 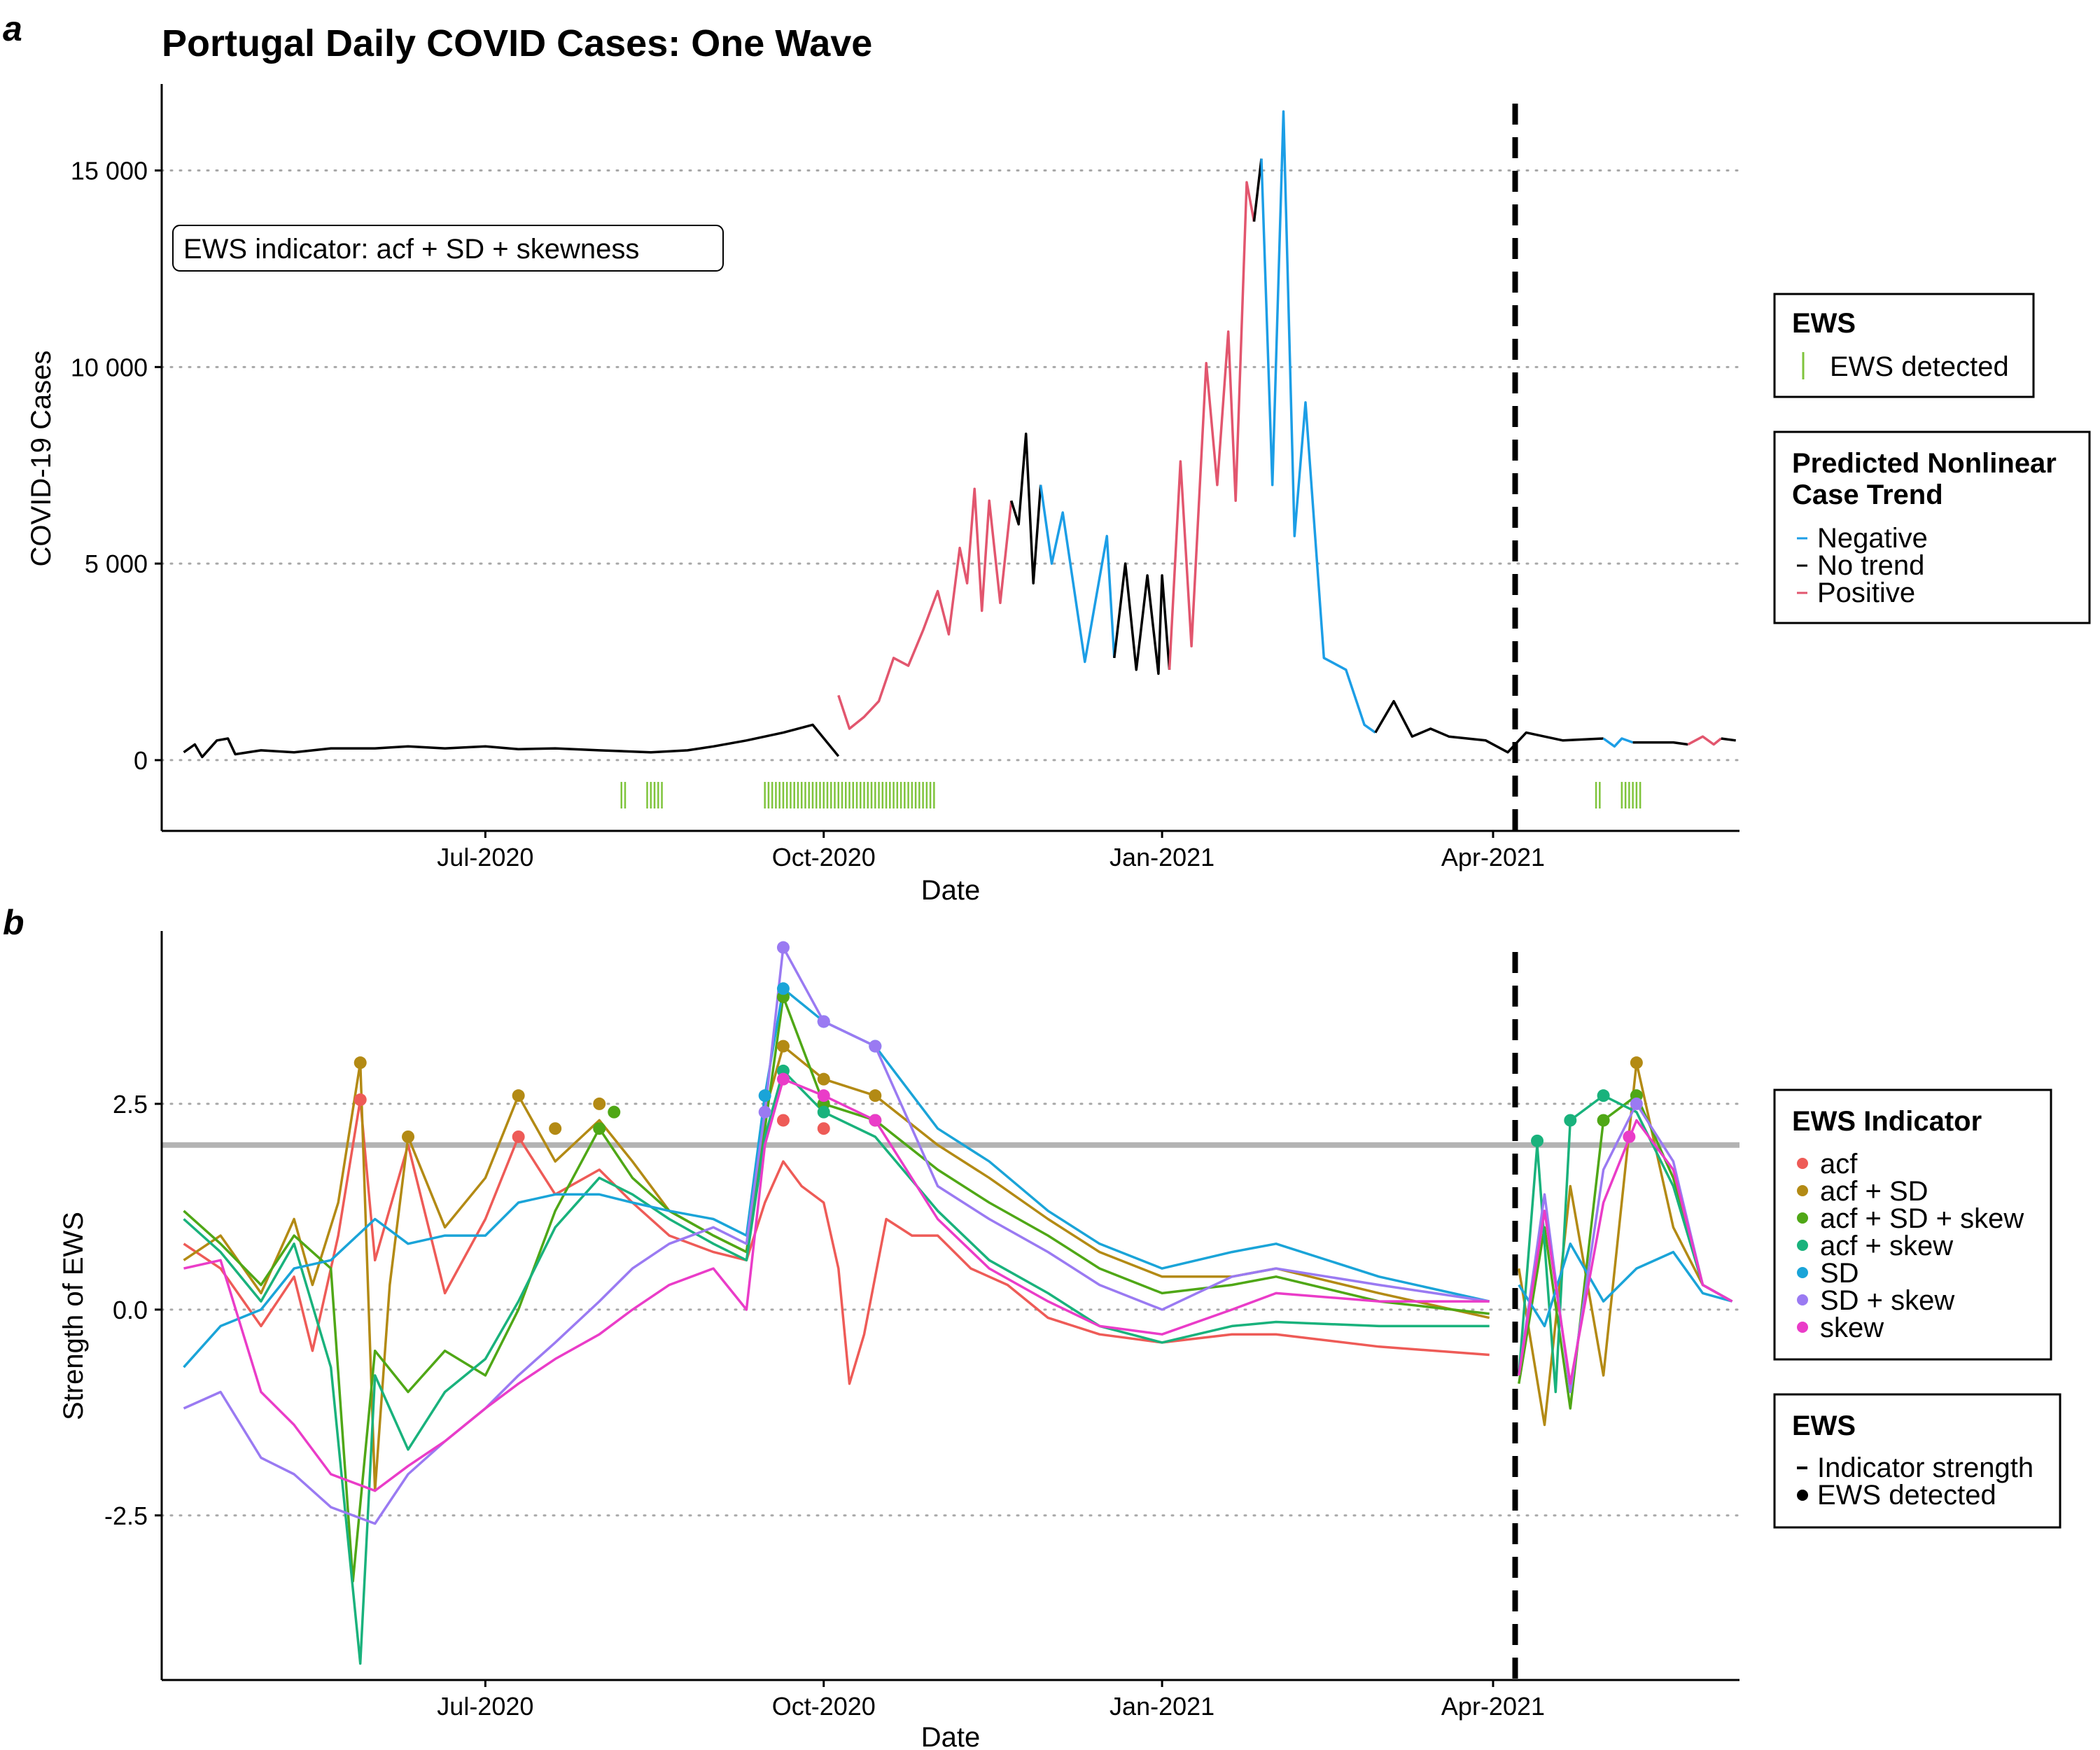 I want to click on panel-b-x-ticks: Jul-2020 Oct-2020 Jan-2021 Apr-2021, so click(x=991, y=1700).